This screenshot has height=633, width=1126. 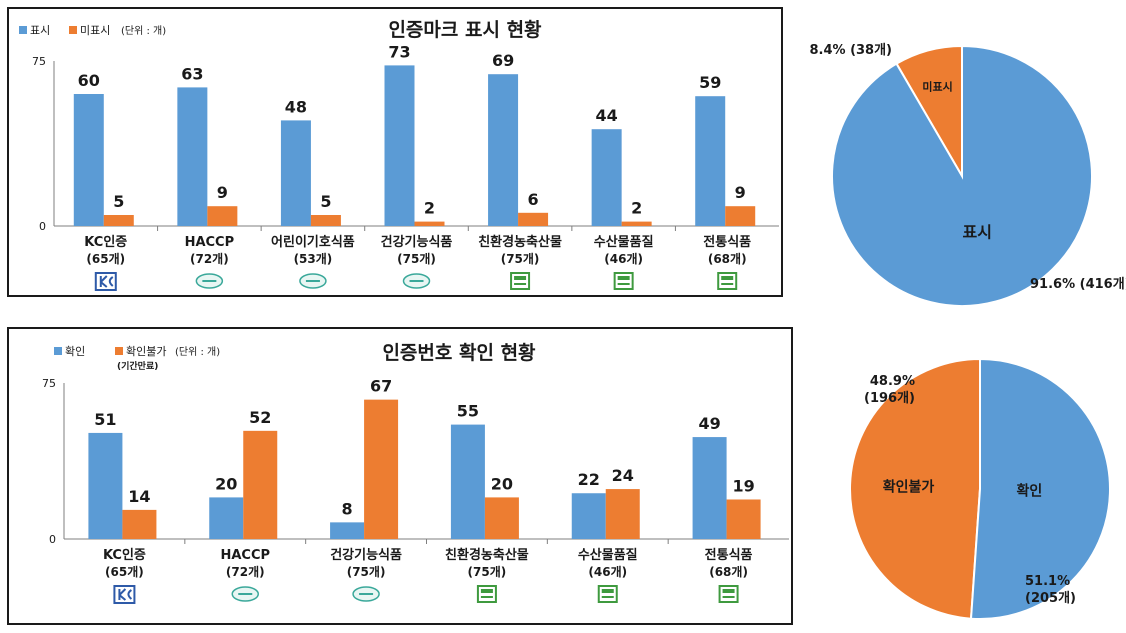 I want to click on x-tick-label: 수산물품질, so click(x=624, y=242).